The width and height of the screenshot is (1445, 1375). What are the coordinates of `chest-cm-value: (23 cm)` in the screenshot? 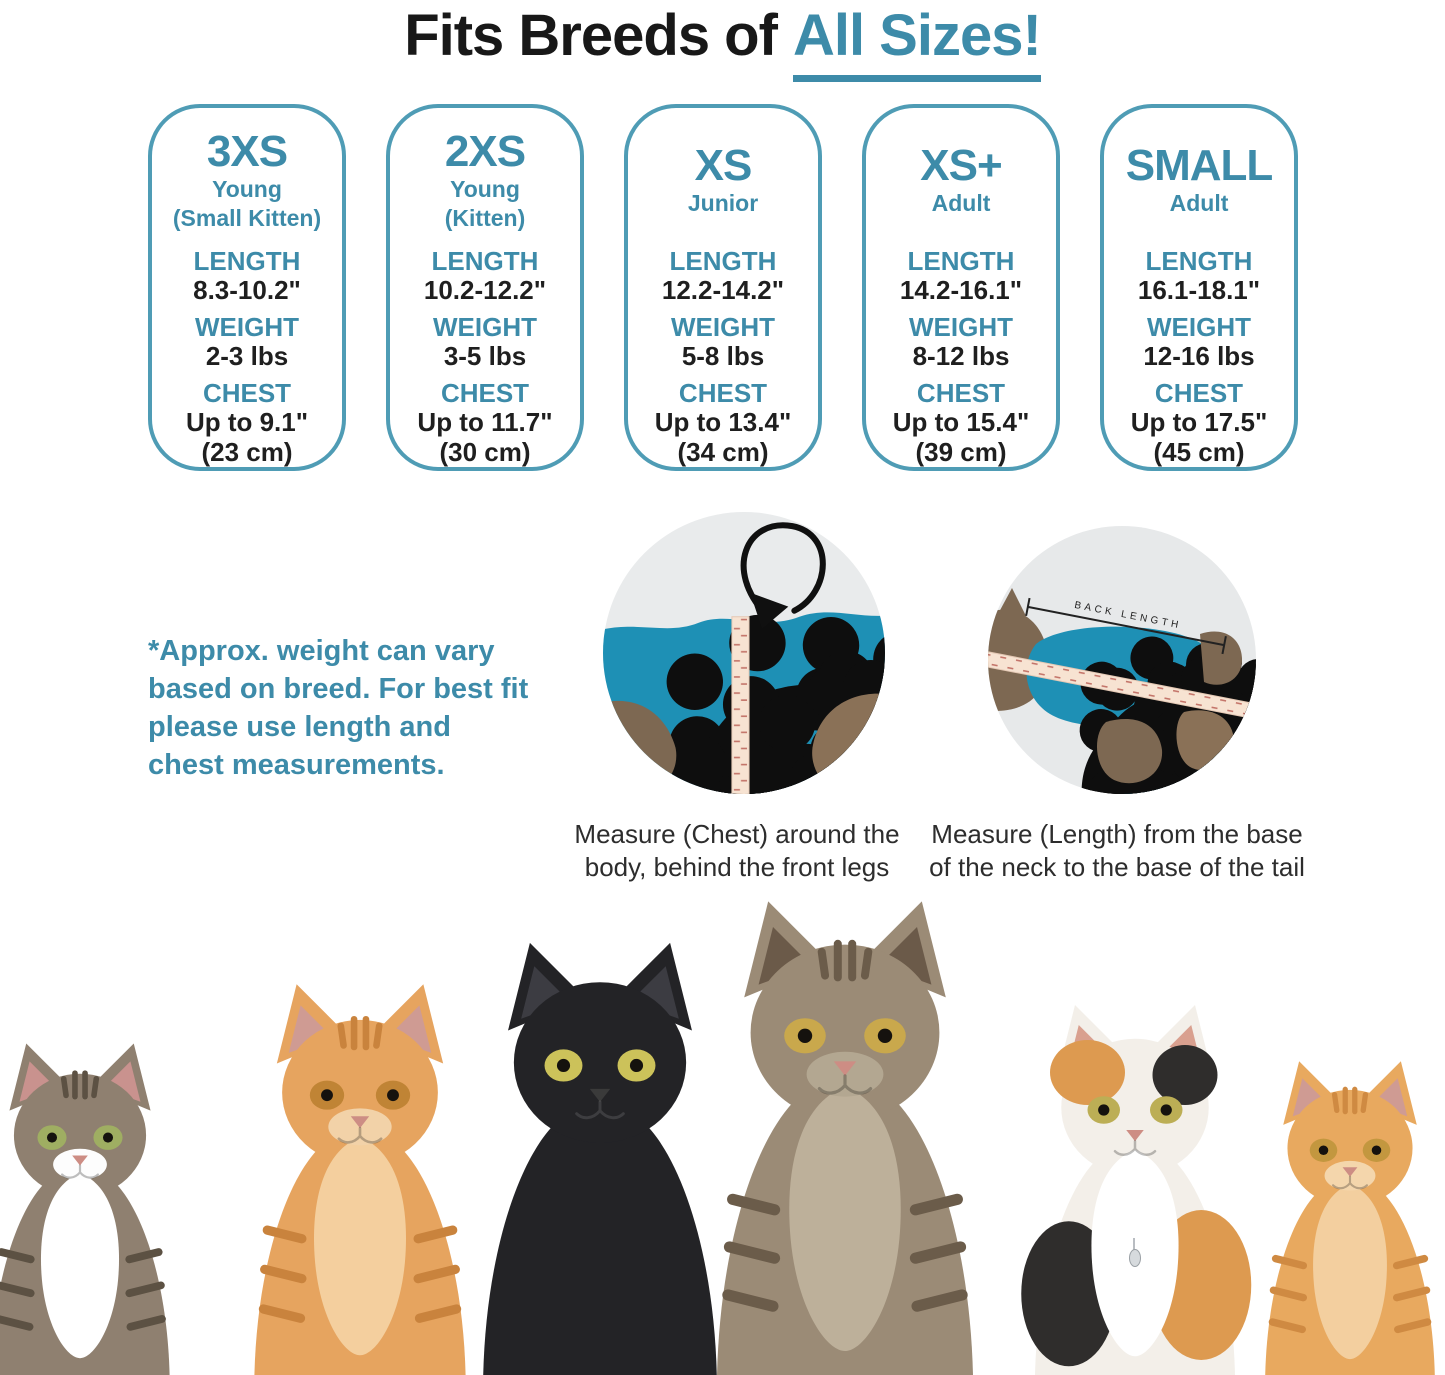 It's located at (247, 452).